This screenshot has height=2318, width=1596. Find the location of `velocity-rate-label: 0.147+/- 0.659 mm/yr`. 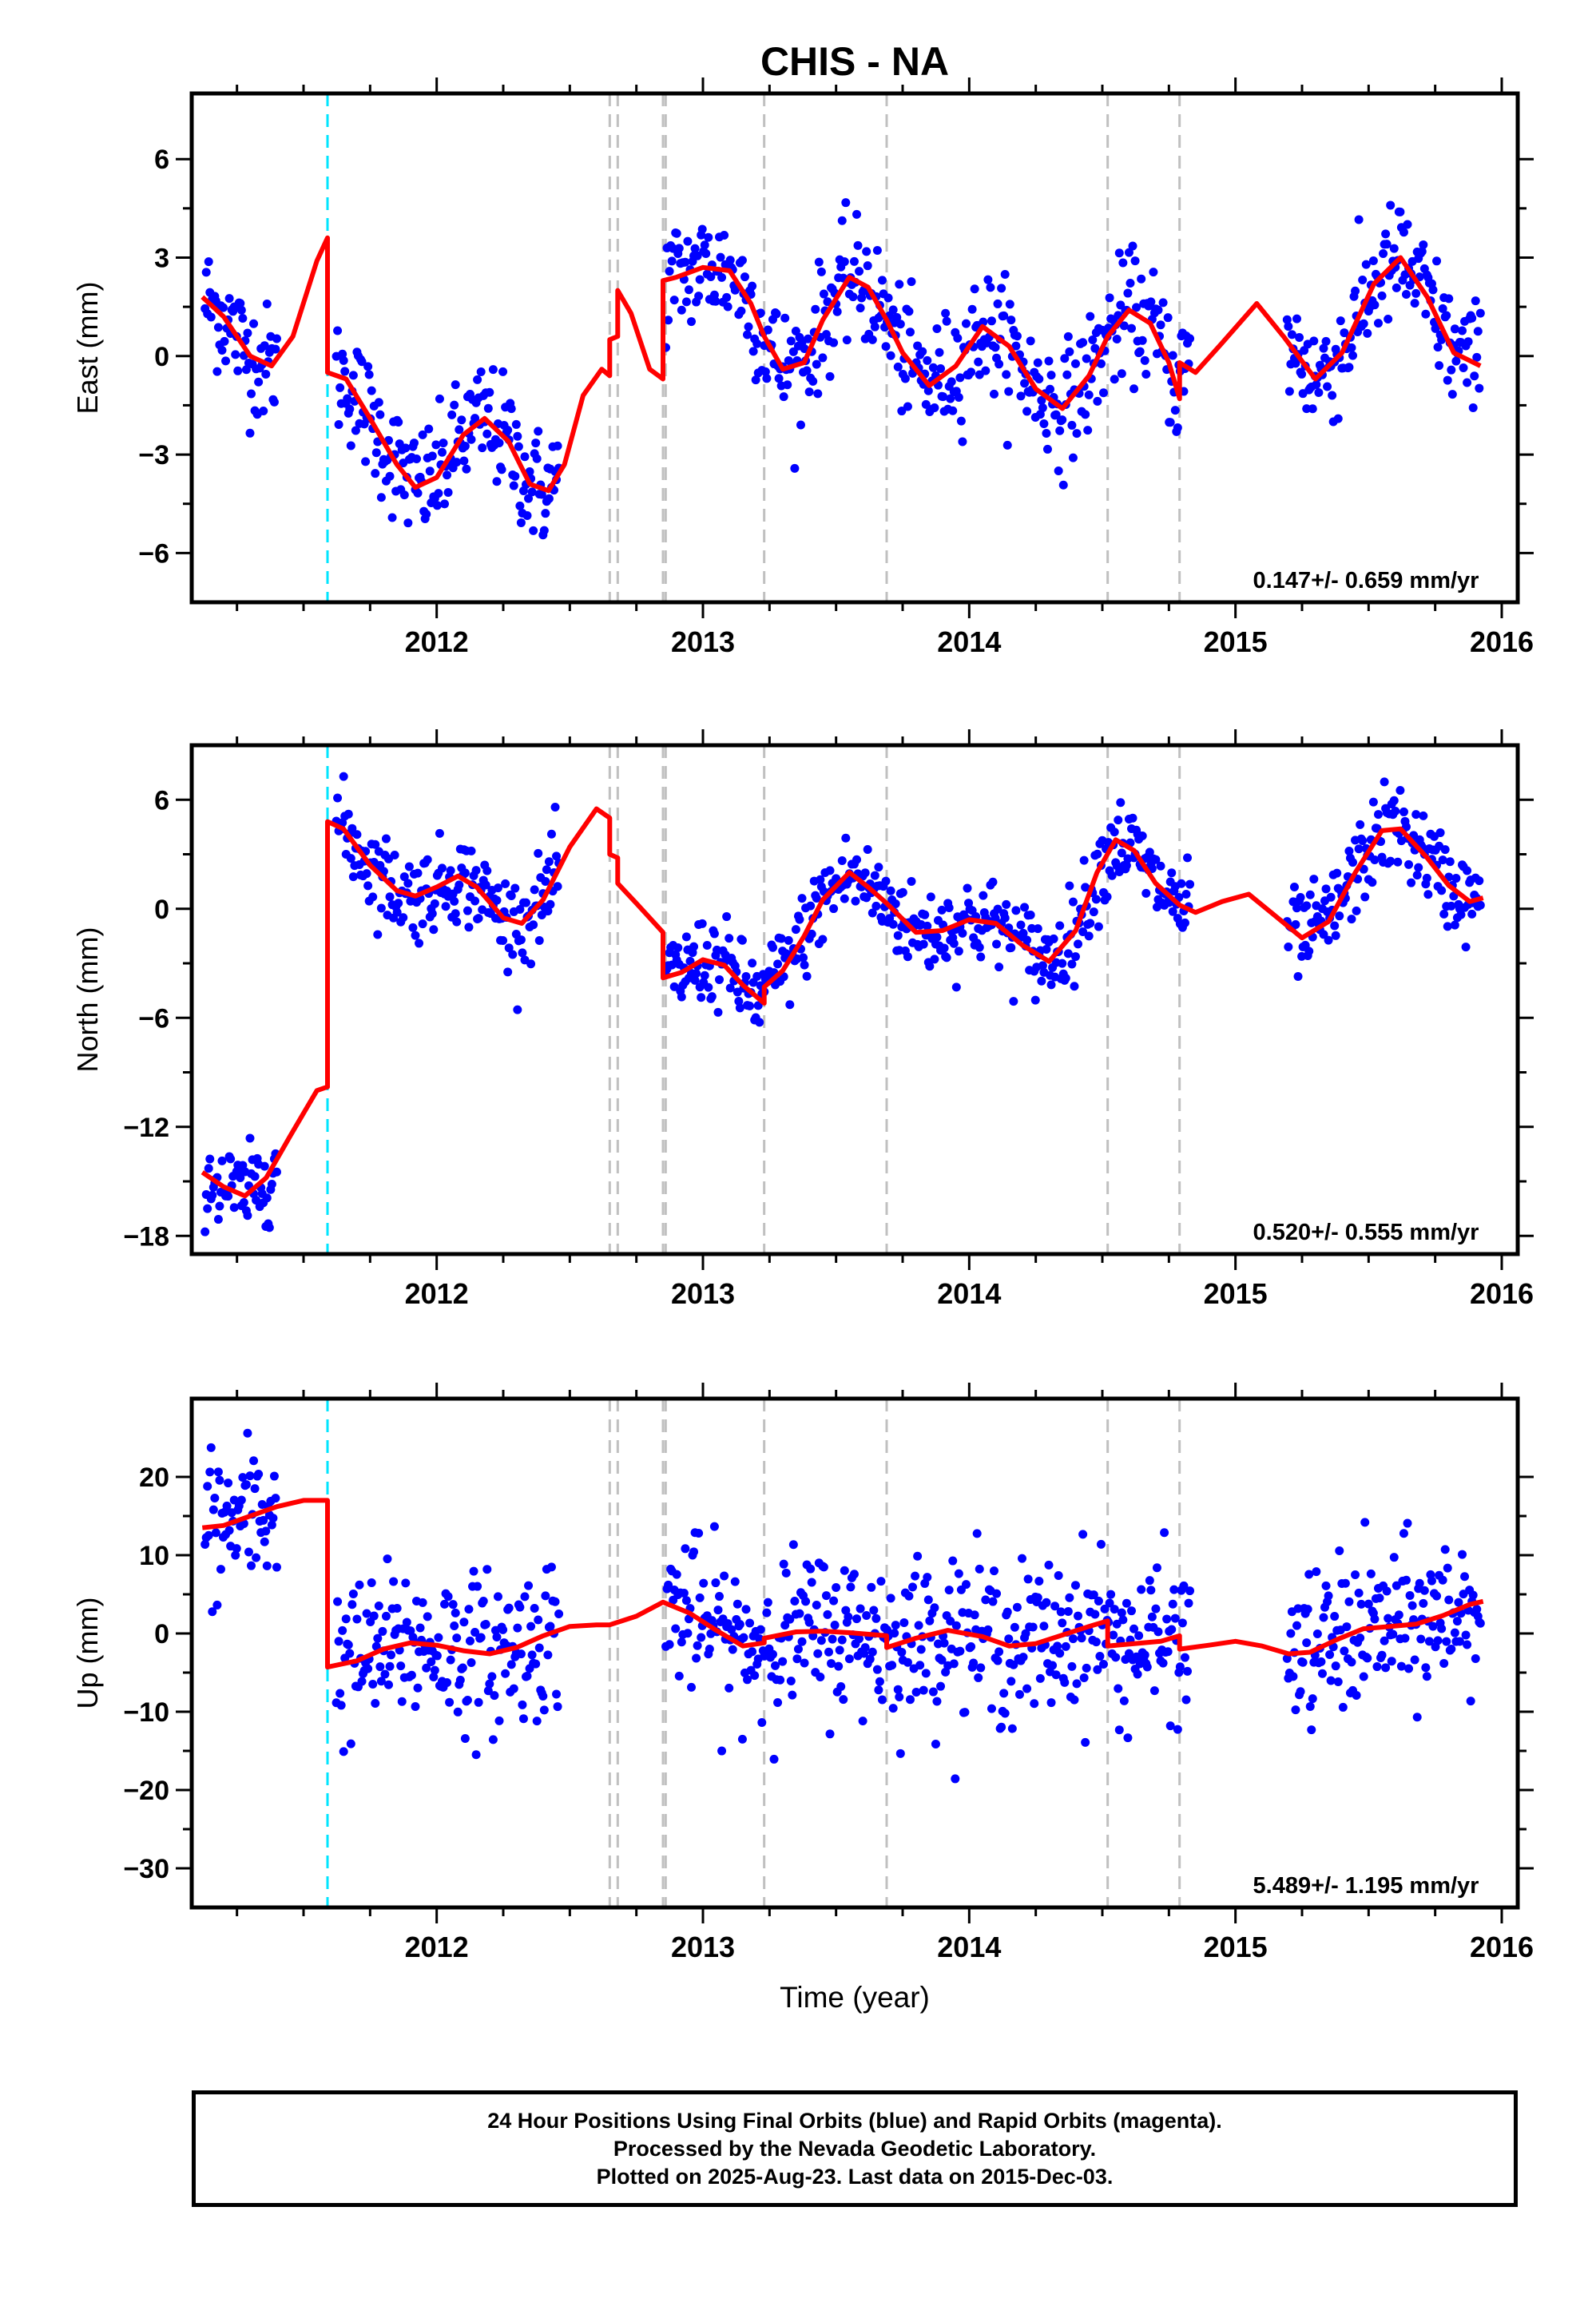

velocity-rate-label: 0.147+/- 0.659 mm/yr is located at coordinates (1366, 580).